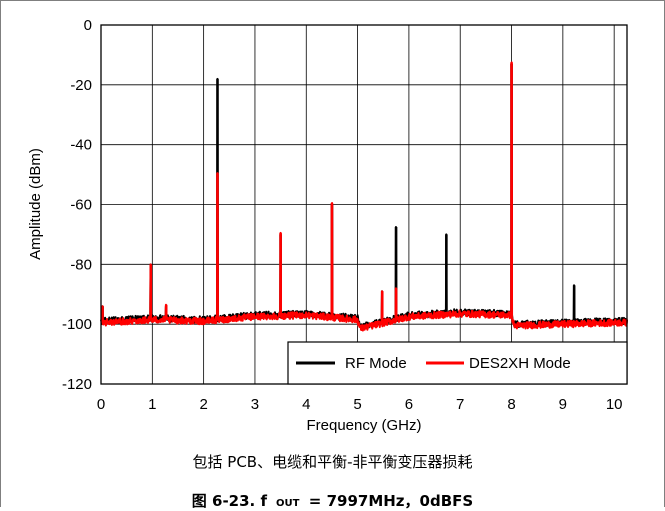 This screenshot has width=665, height=511. I want to click on legend-label-rf: RF Mode, so click(376, 363).